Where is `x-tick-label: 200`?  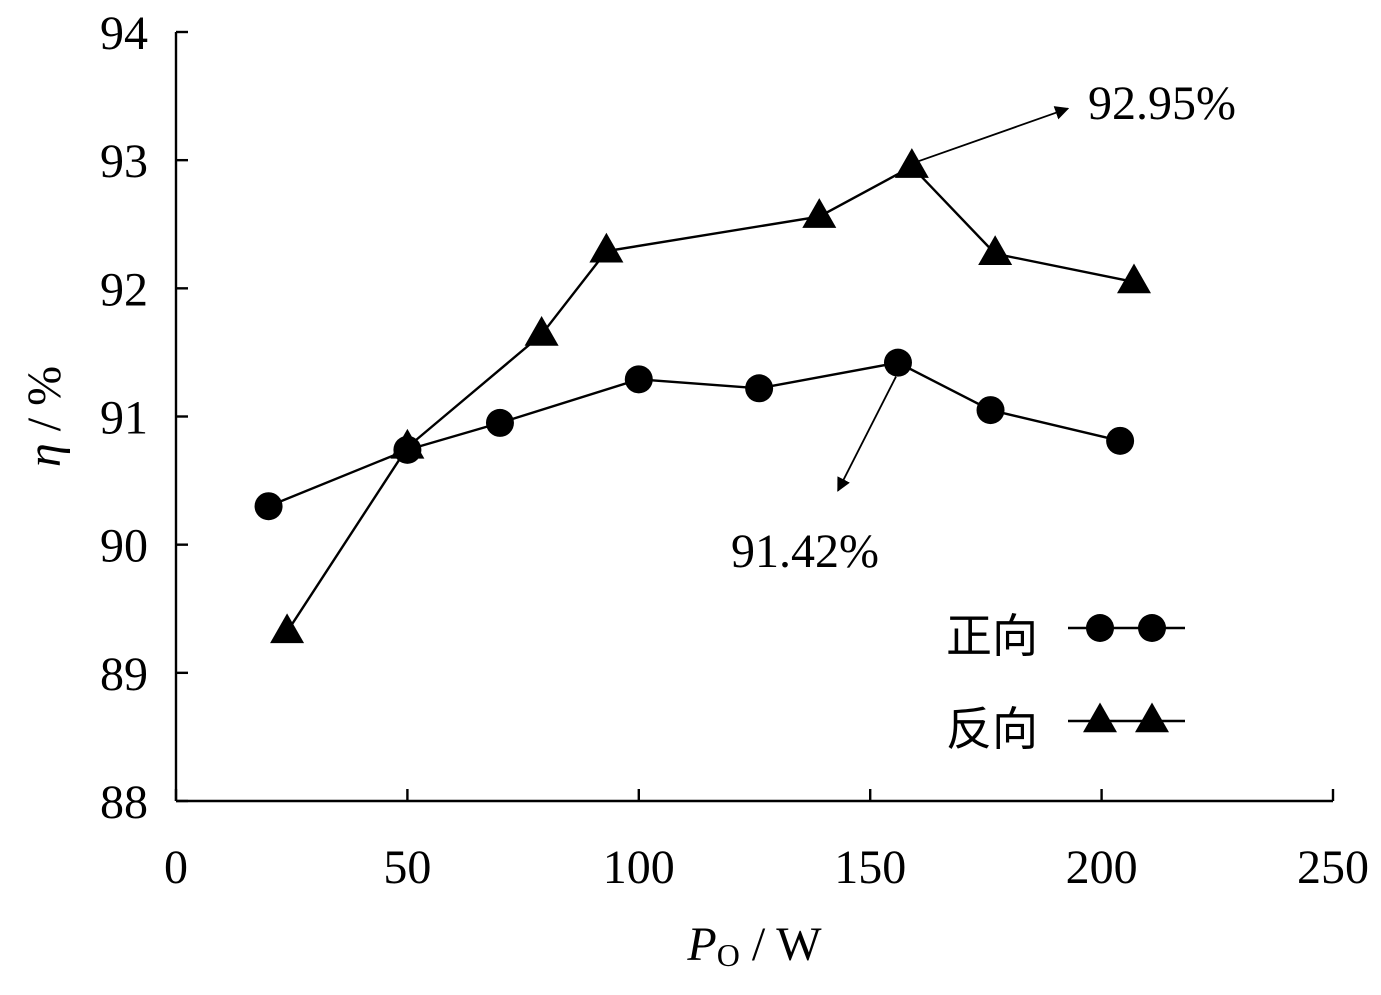
x-tick-label: 200 is located at coordinates (1102, 867).